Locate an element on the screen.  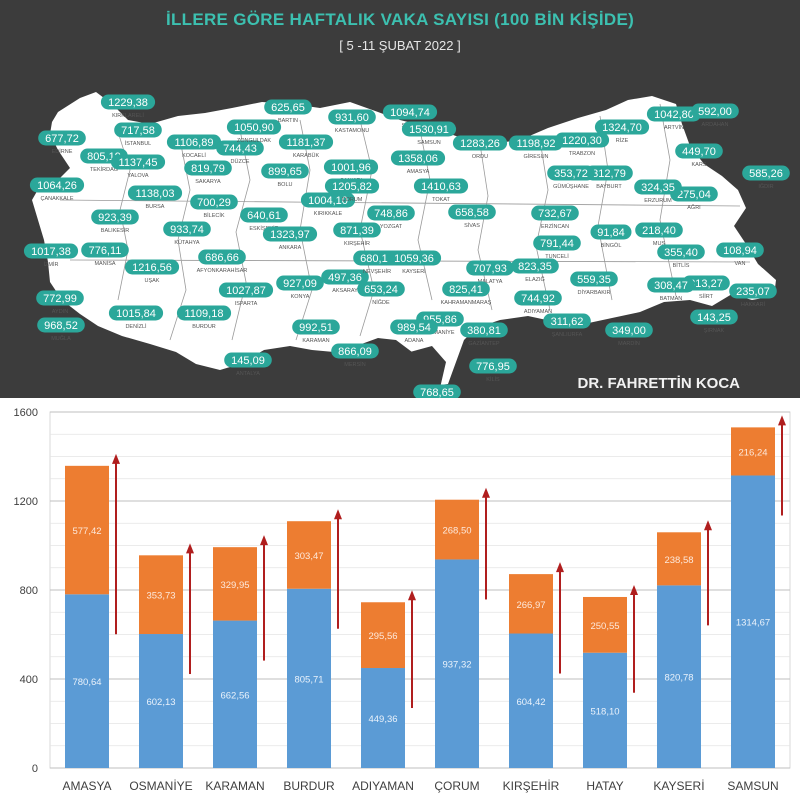
city-name: BALIKESİR is located at coordinates (115, 230).